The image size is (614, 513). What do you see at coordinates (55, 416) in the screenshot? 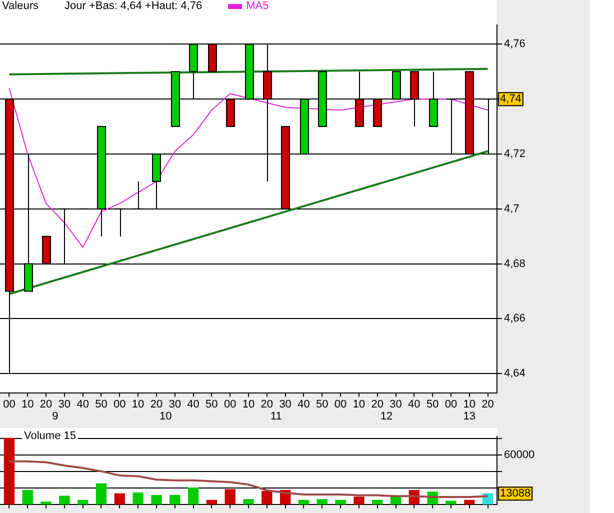
I see `text: 9` at bounding box center [55, 416].